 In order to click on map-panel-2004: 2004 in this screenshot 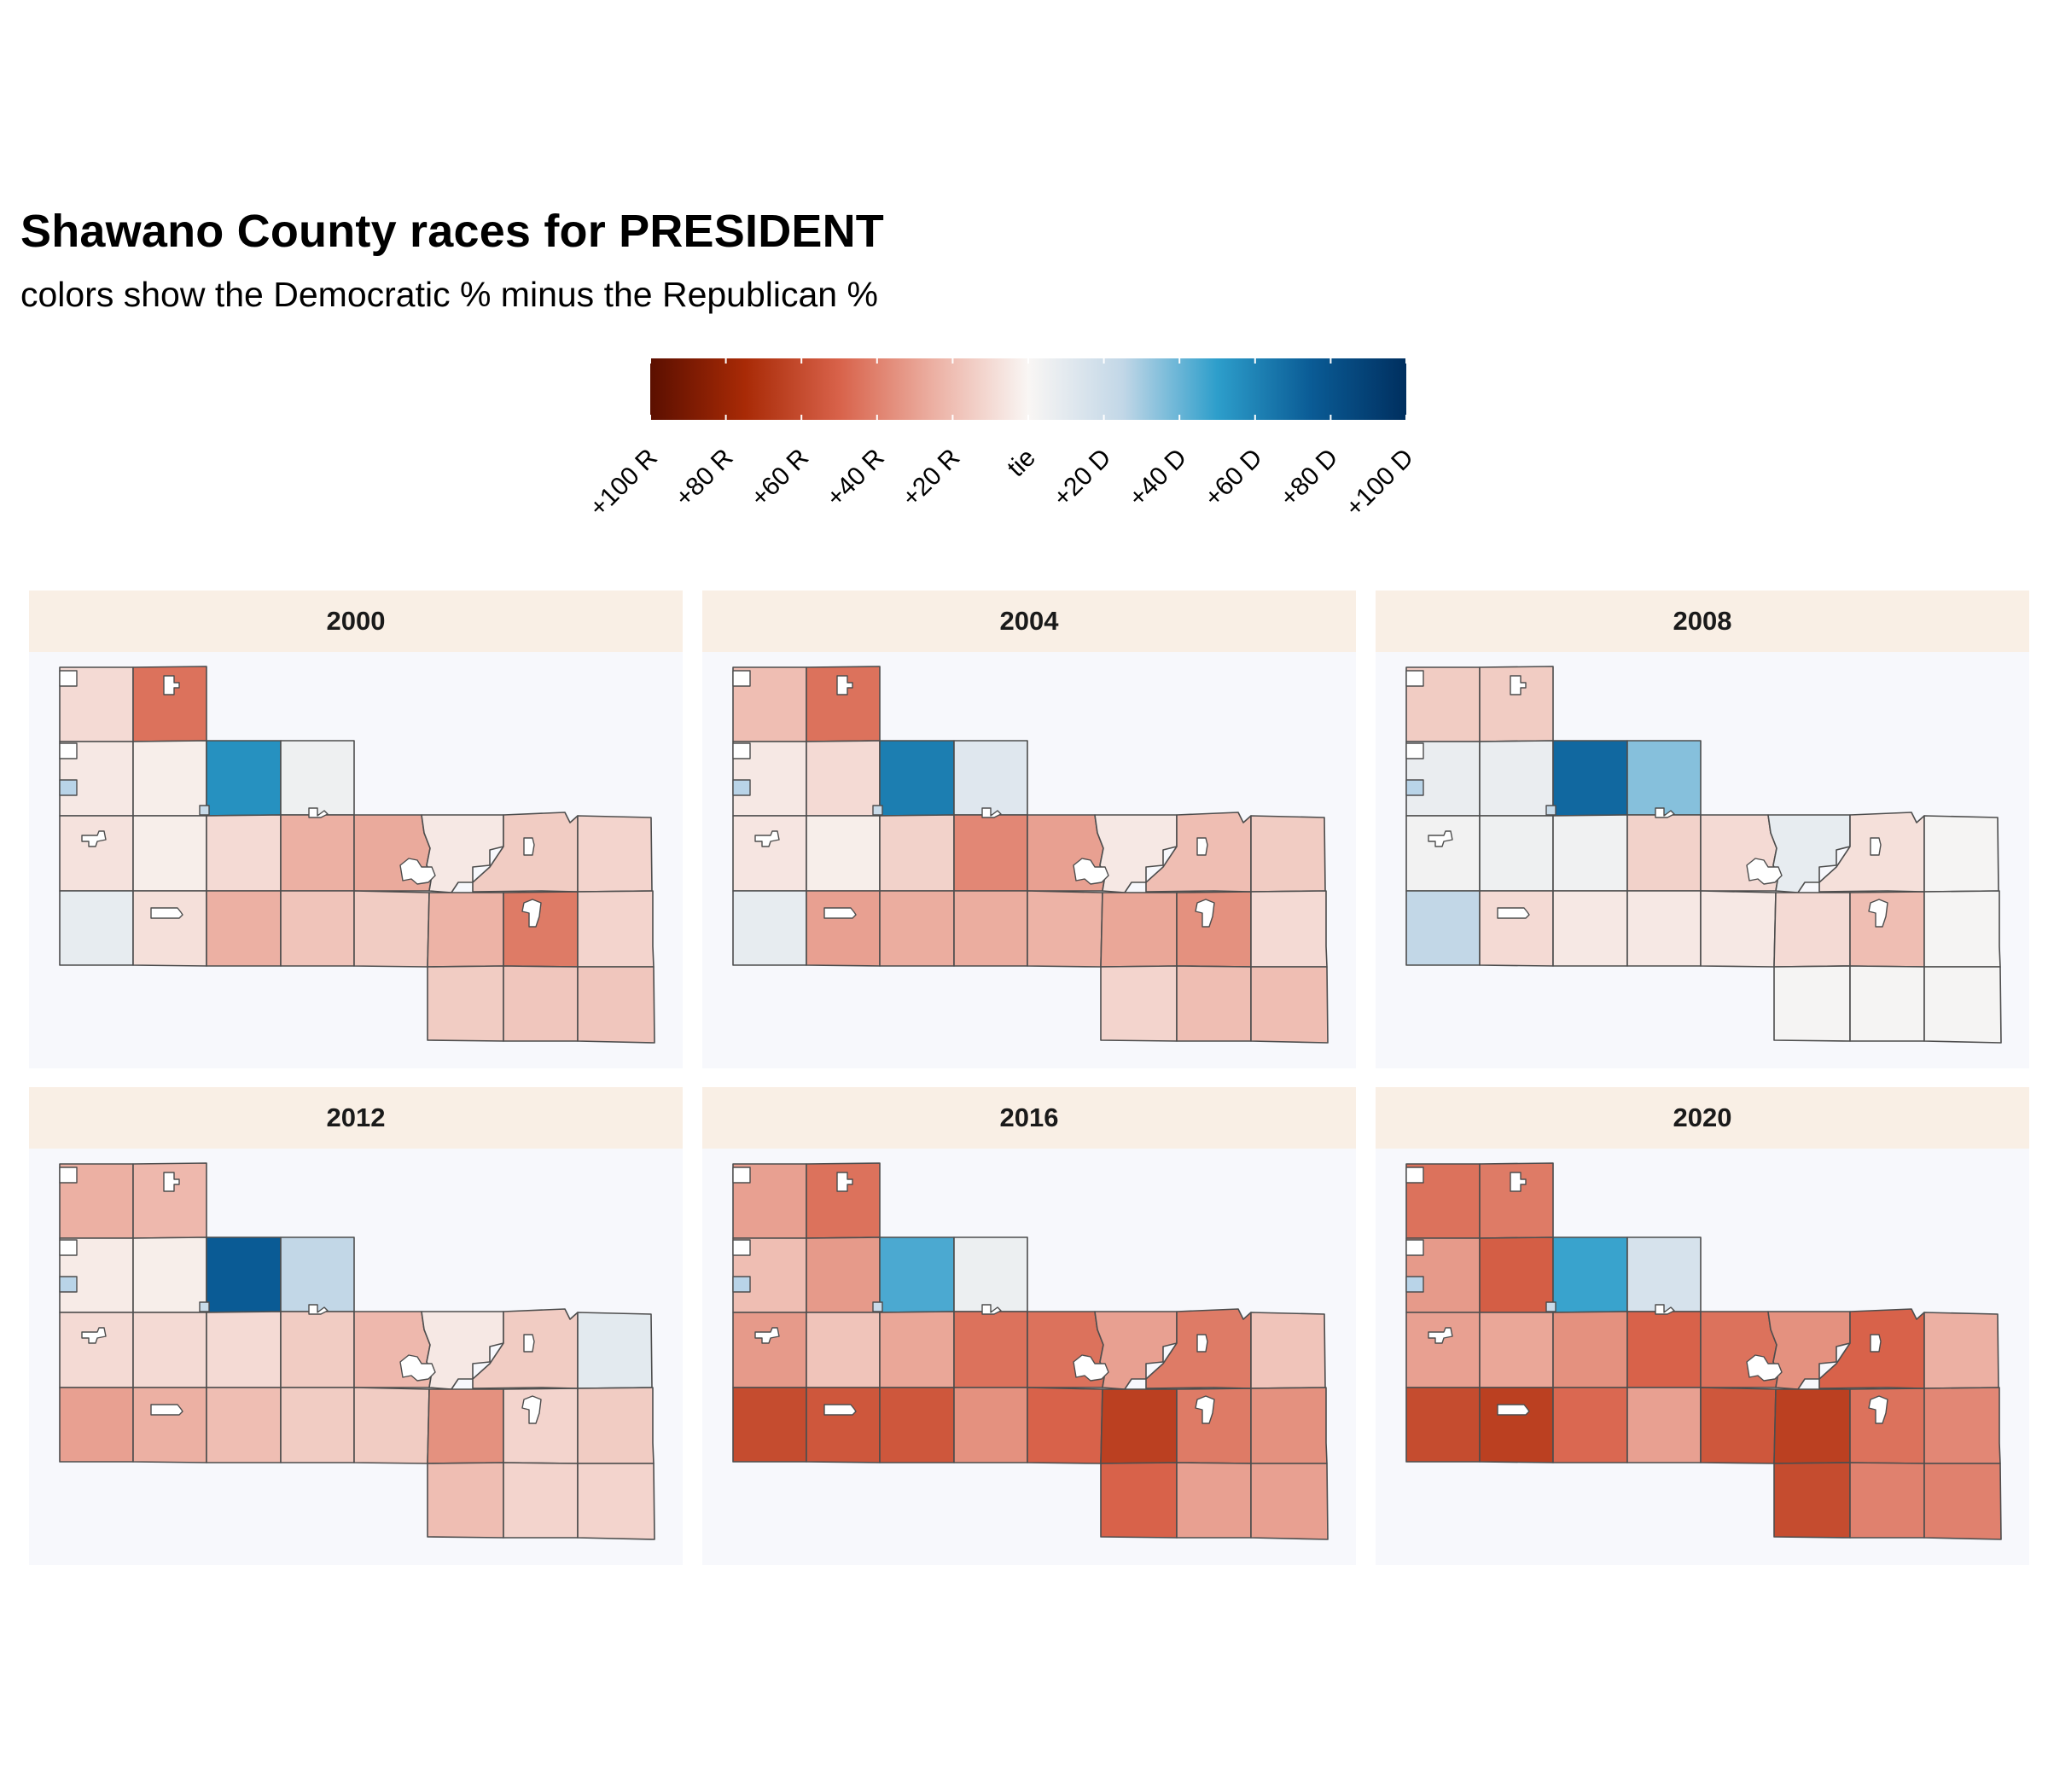, I will do `click(1029, 829)`.